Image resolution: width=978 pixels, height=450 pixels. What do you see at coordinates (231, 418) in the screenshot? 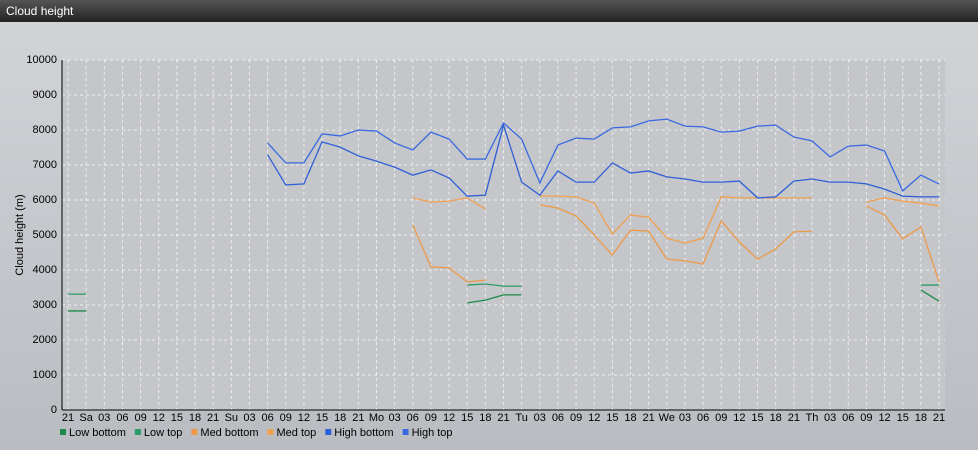
I see `x-tick-label: Su` at bounding box center [231, 418].